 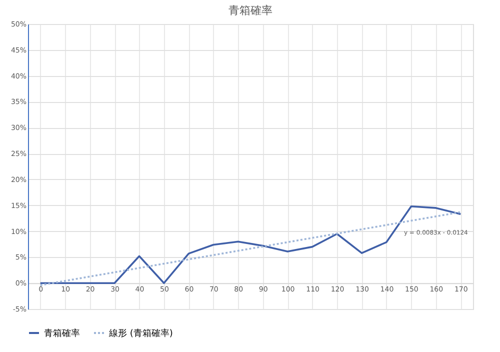 I want to click on chart-title: 青箱確率, so click(x=250, y=10).